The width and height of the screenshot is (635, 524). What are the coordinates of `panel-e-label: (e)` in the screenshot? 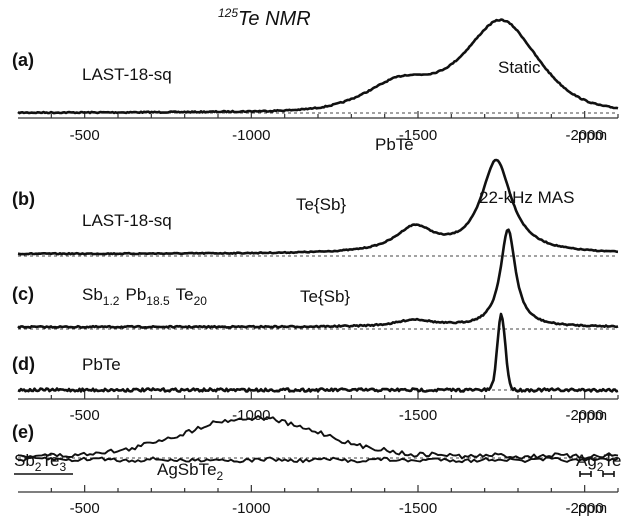 It's located at (23, 432).